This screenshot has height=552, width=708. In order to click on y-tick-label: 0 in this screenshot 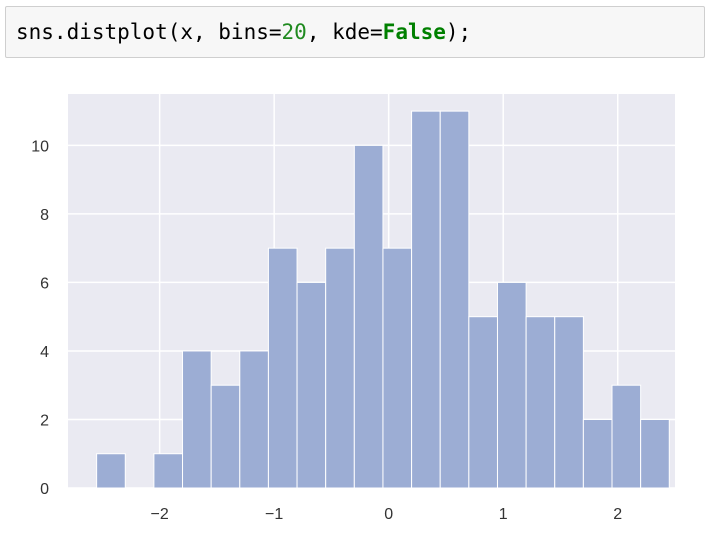, I will do `click(44, 489)`.